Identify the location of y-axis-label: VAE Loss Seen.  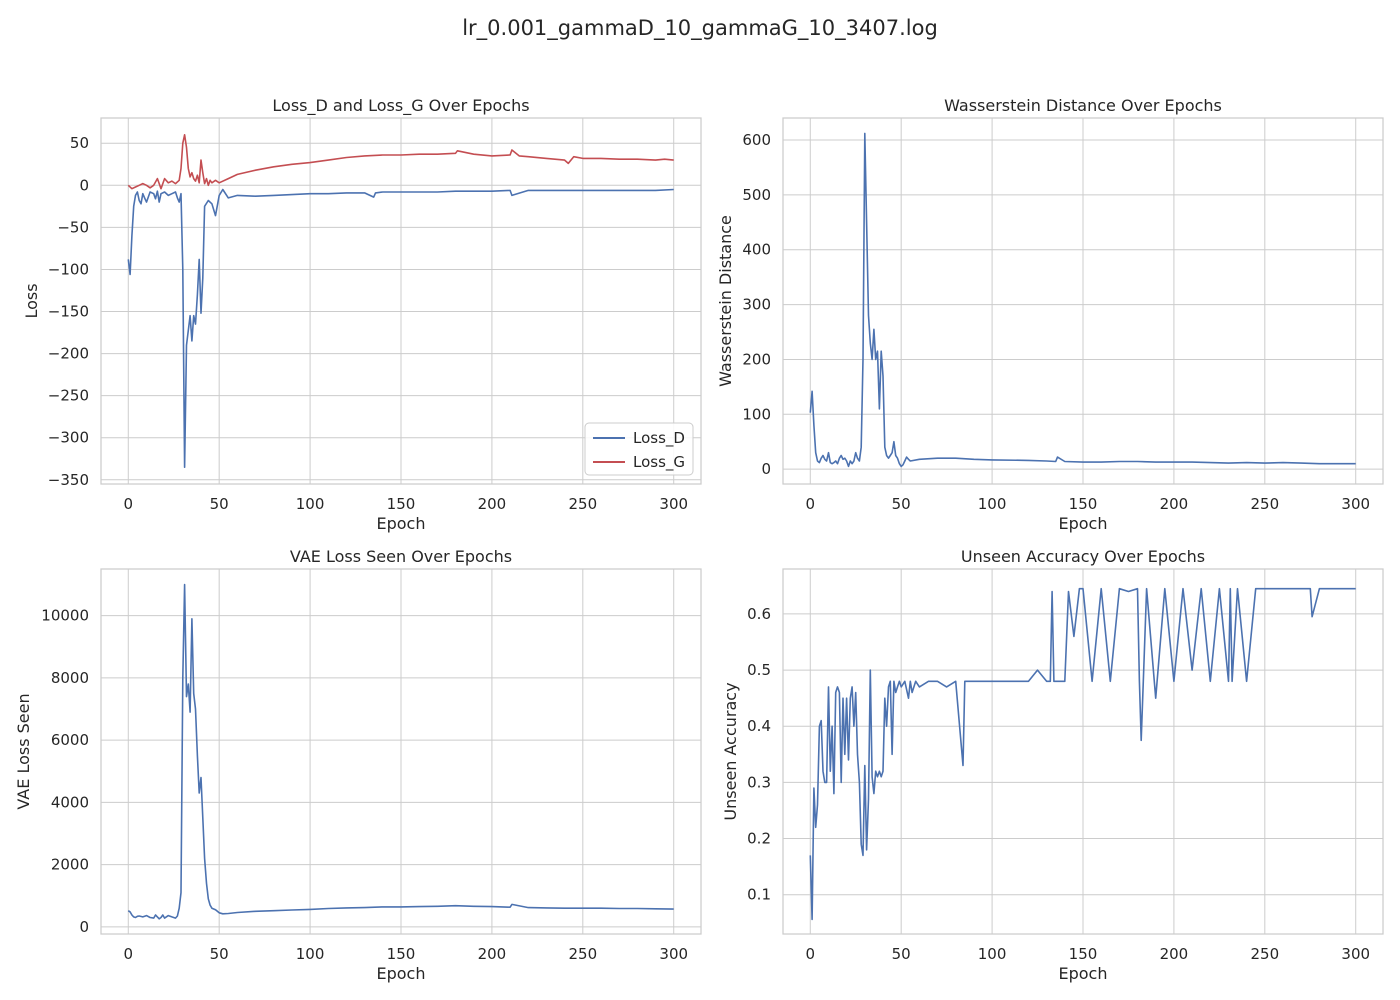
(23, 751).